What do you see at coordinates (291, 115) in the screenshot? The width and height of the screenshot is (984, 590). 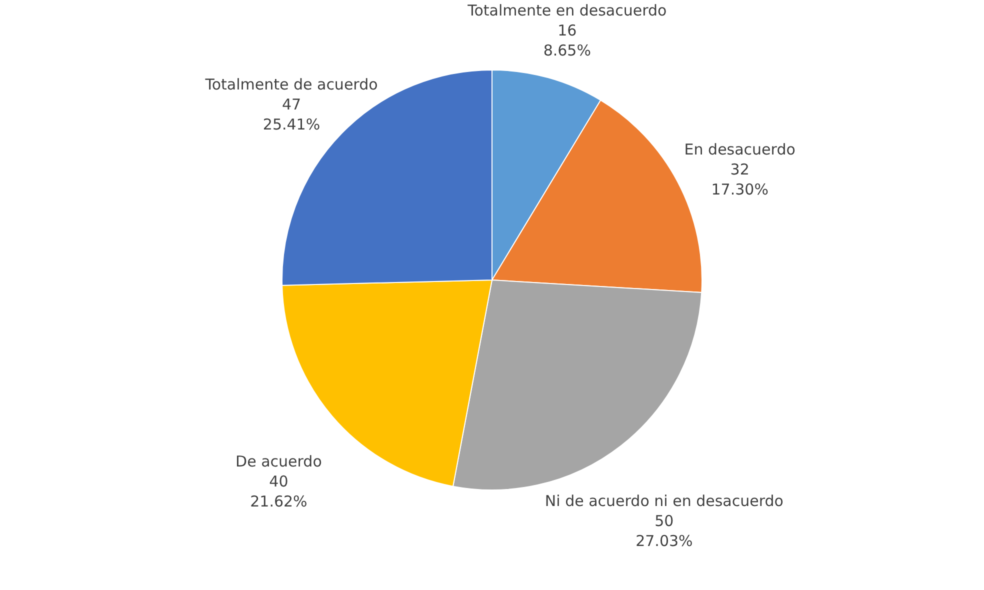 I see `data-label: 47 25.41%` at bounding box center [291, 115].